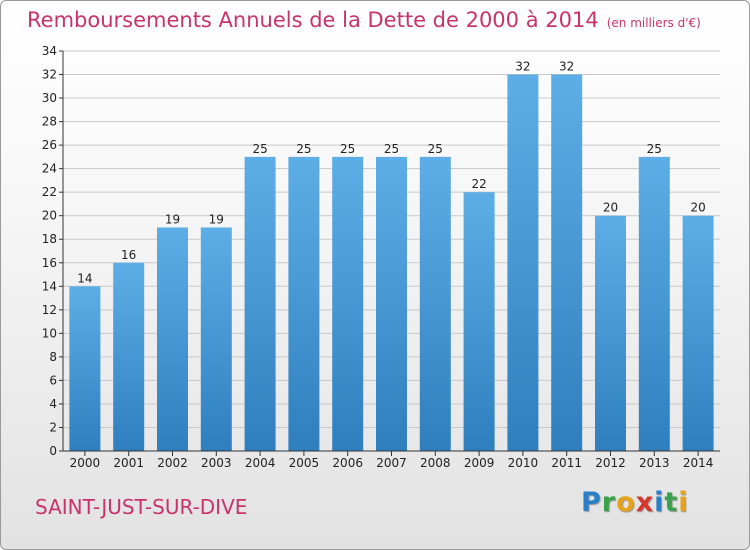  What do you see at coordinates (53, 404) in the screenshot?
I see `y-tick-label: 4` at bounding box center [53, 404].